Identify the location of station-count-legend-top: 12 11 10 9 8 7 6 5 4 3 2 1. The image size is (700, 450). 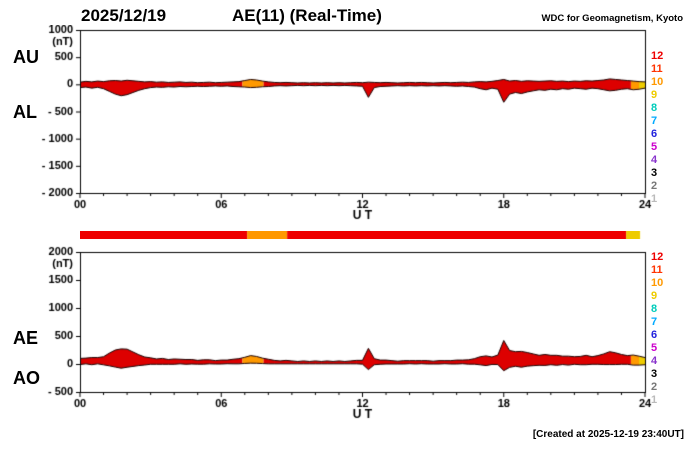
(657, 128).